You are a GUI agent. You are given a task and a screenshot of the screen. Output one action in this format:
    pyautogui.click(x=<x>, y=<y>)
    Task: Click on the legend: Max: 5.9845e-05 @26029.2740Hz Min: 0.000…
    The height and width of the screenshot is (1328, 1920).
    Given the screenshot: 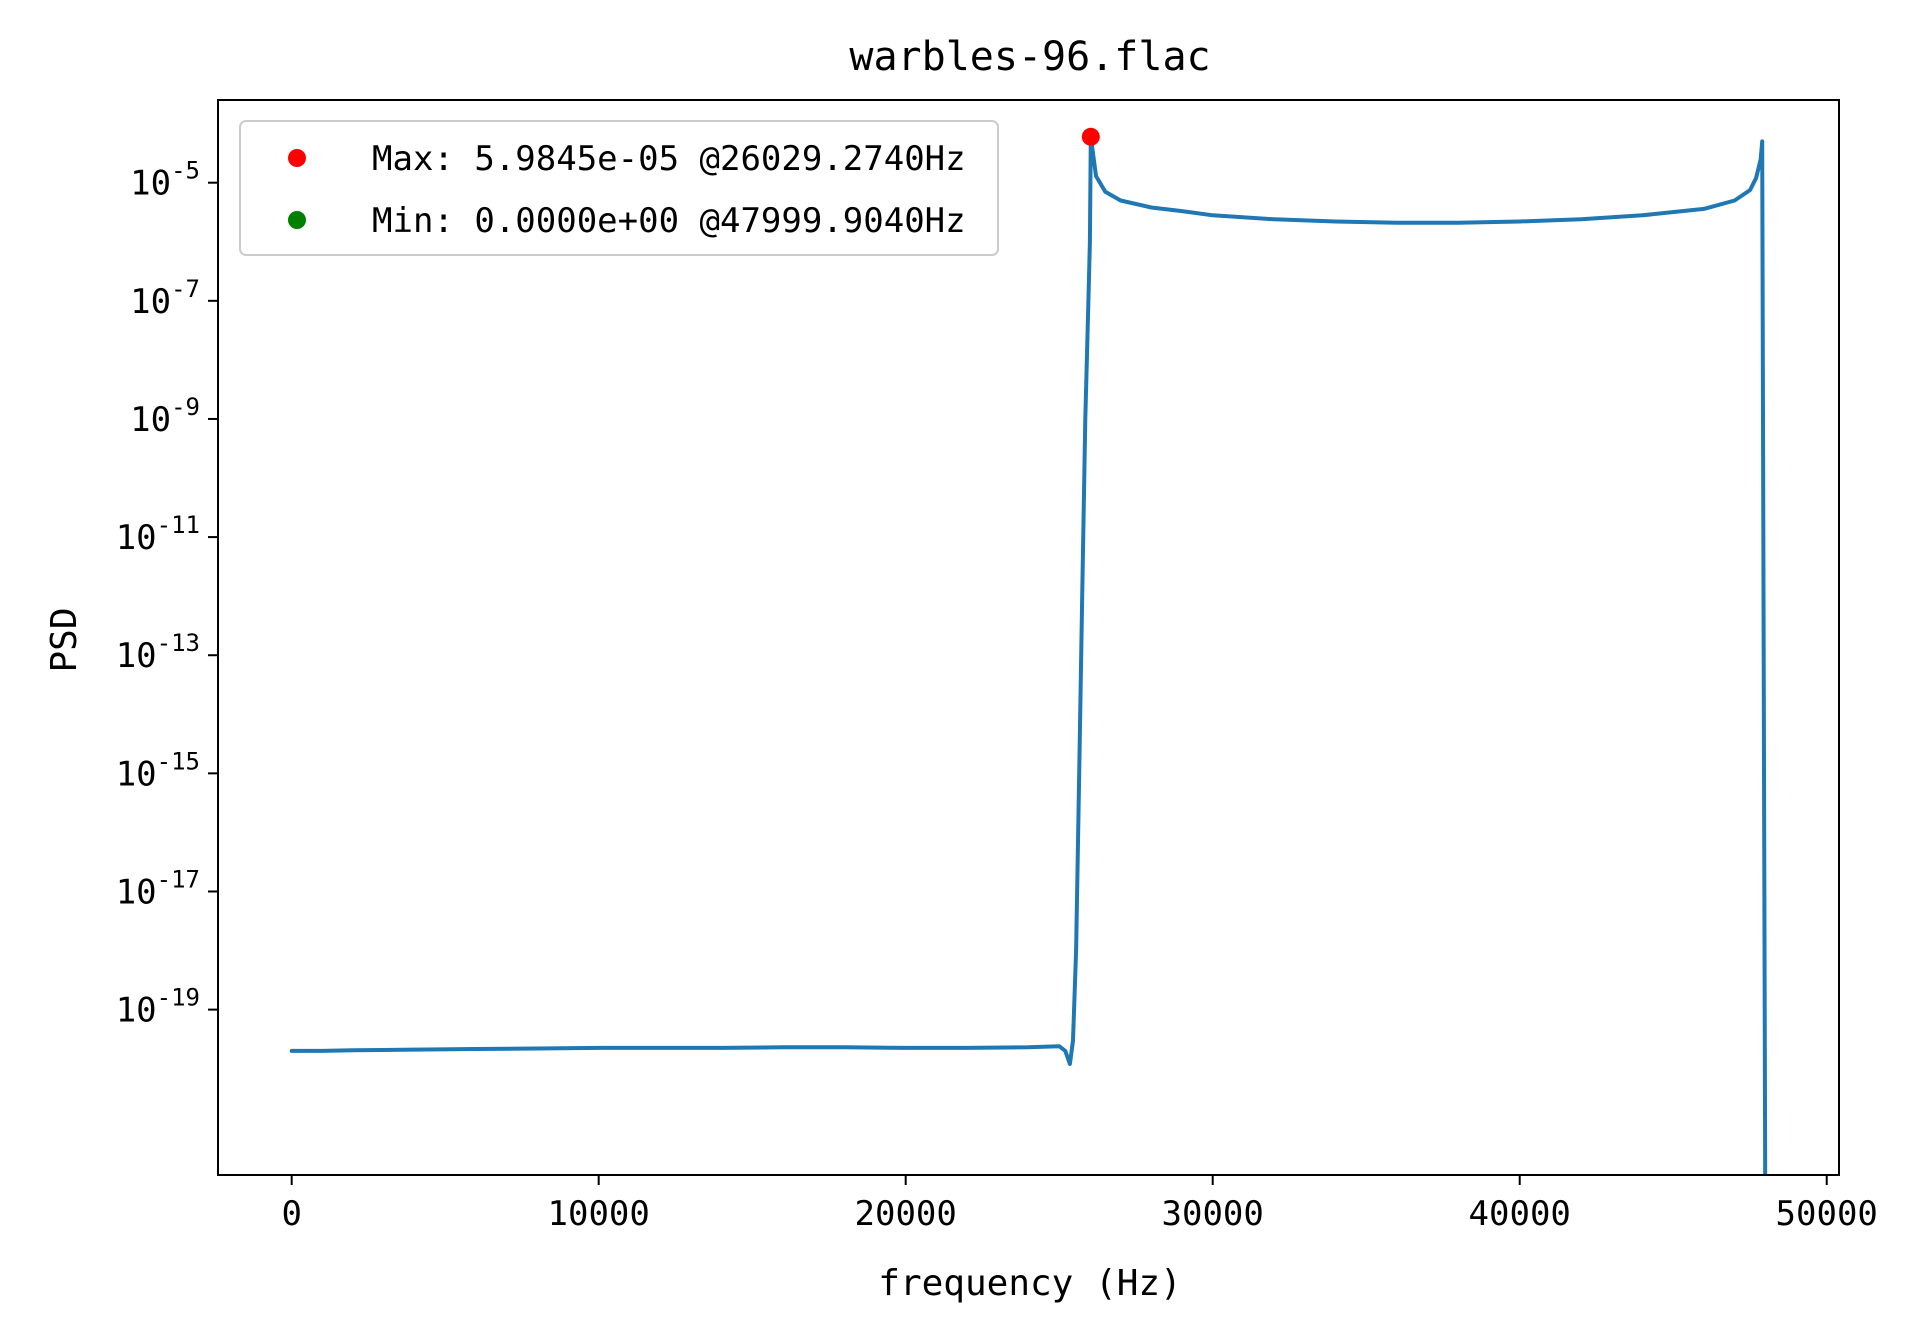 What is the action you would take?
    pyautogui.click(x=619, y=188)
    